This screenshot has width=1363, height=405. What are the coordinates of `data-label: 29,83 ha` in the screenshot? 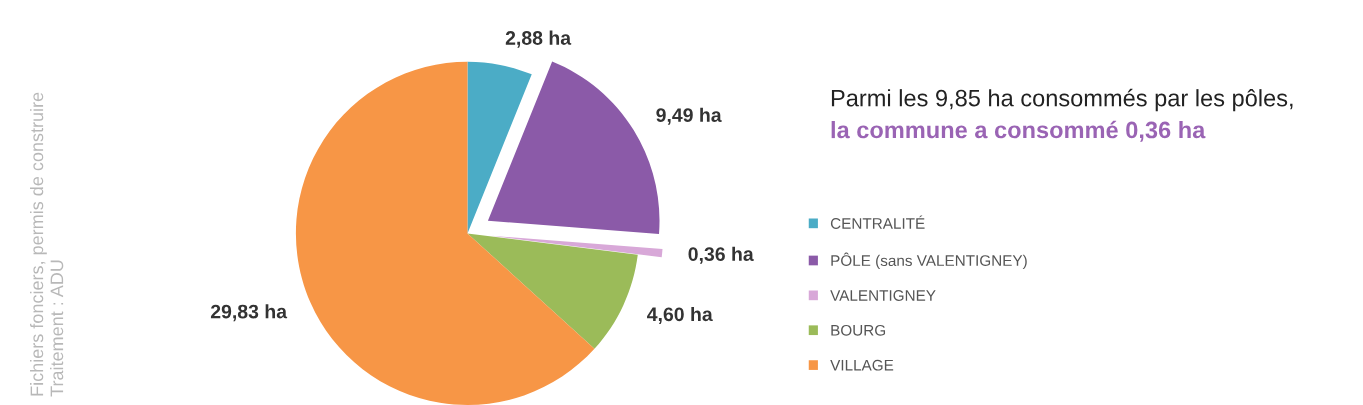 It's located at (249, 313).